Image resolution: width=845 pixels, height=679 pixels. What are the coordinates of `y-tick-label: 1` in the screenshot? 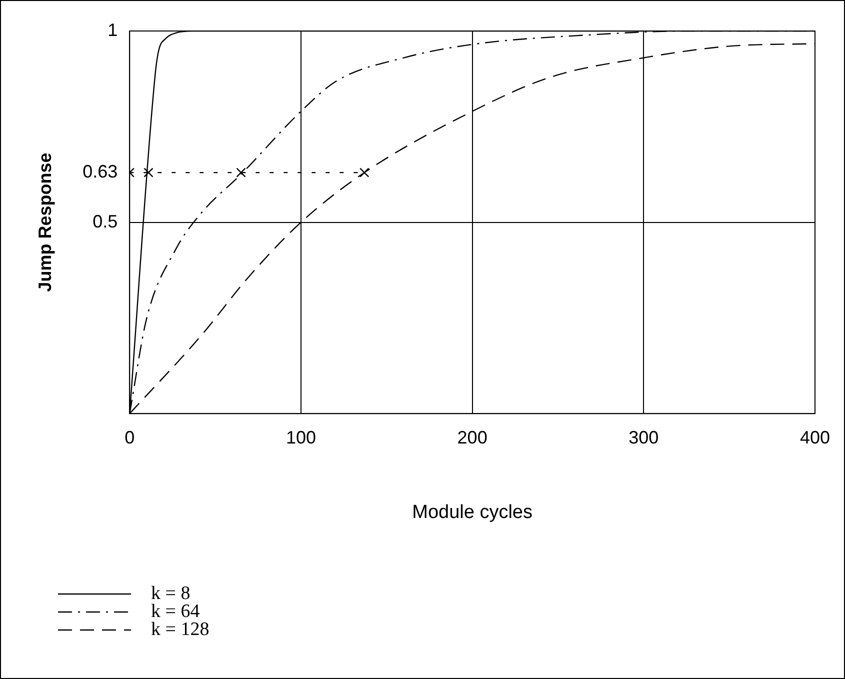 It's located at (113, 30).